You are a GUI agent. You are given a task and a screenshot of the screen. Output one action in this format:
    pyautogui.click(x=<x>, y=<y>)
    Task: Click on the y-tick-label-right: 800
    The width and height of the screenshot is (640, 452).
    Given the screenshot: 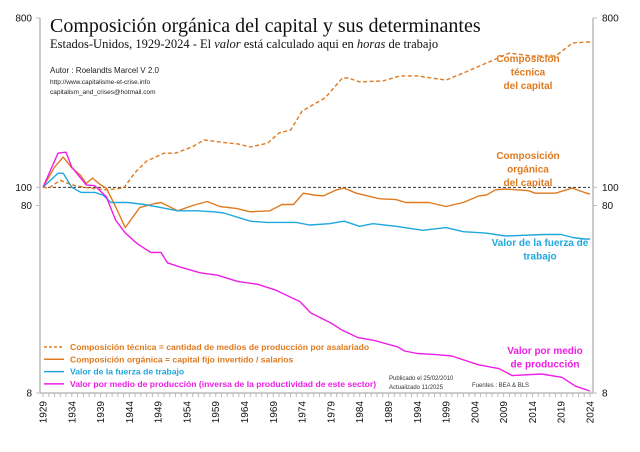 What is the action you would take?
    pyautogui.click(x=610, y=19)
    